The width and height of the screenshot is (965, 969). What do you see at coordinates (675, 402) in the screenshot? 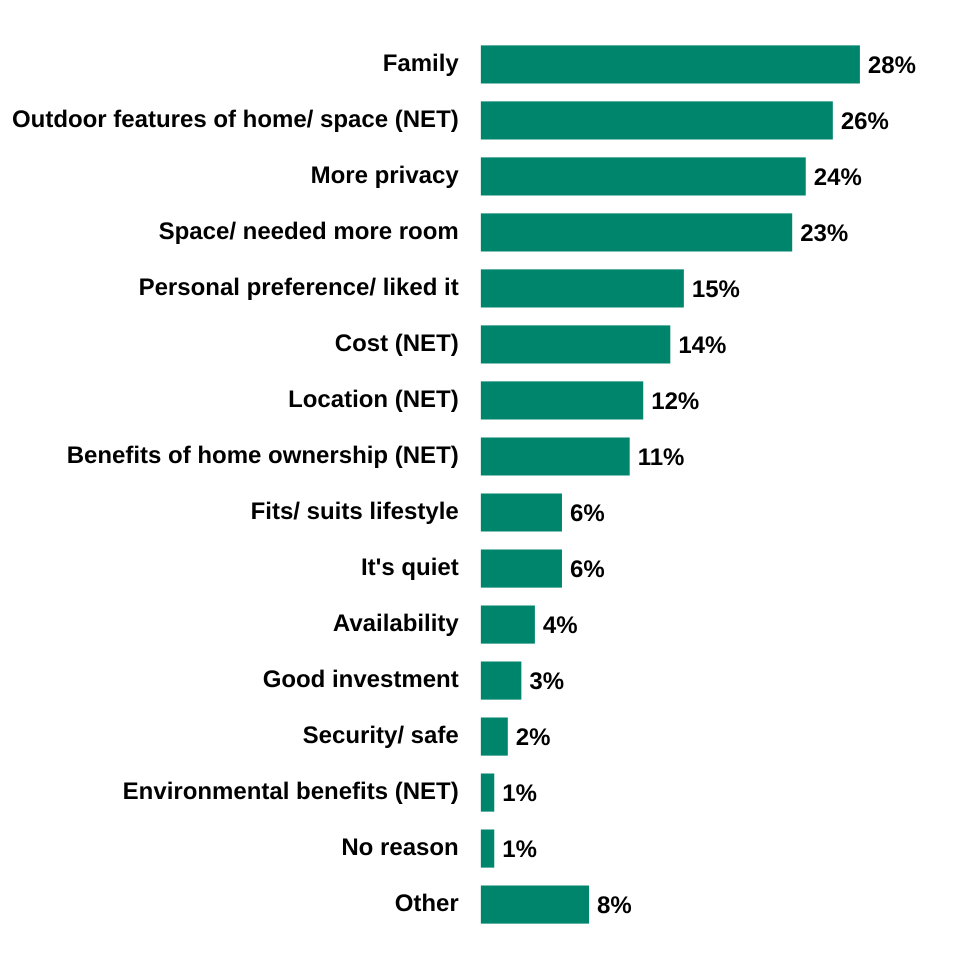
I see `data-label: 12%` at bounding box center [675, 402].